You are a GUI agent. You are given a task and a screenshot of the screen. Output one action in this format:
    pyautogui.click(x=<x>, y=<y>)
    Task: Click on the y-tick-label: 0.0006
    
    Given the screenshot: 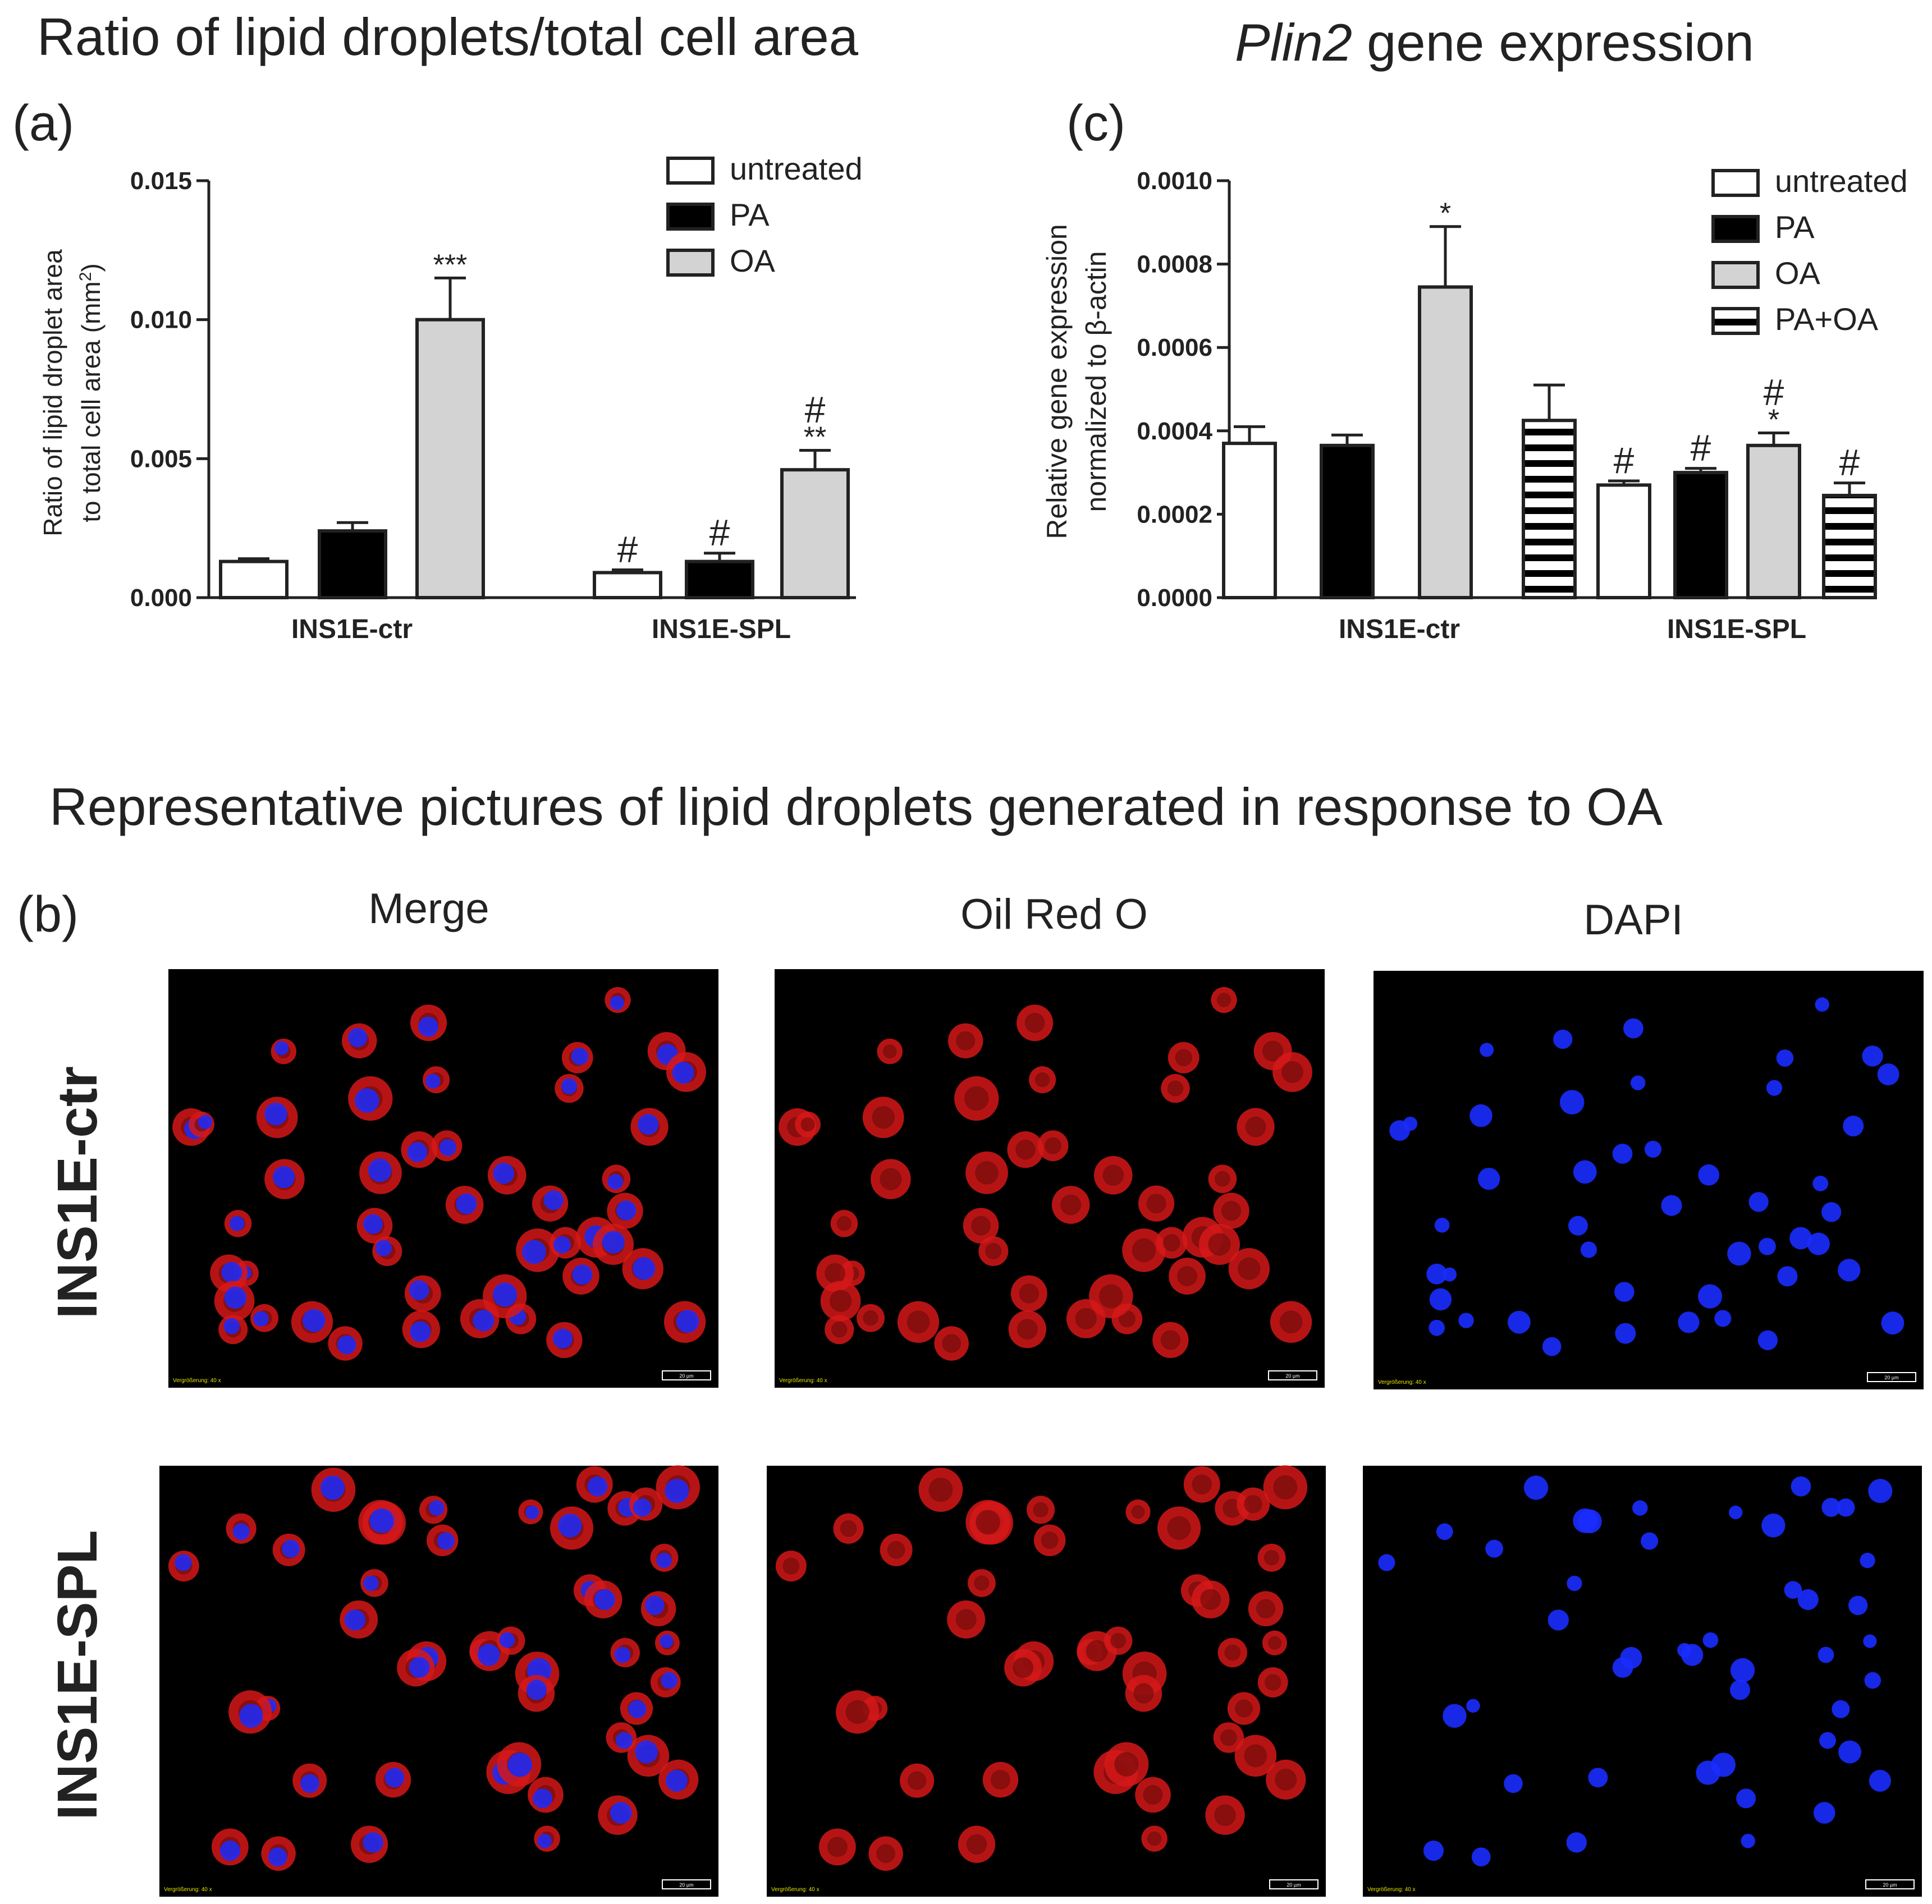 What is the action you would take?
    pyautogui.click(x=1174, y=347)
    